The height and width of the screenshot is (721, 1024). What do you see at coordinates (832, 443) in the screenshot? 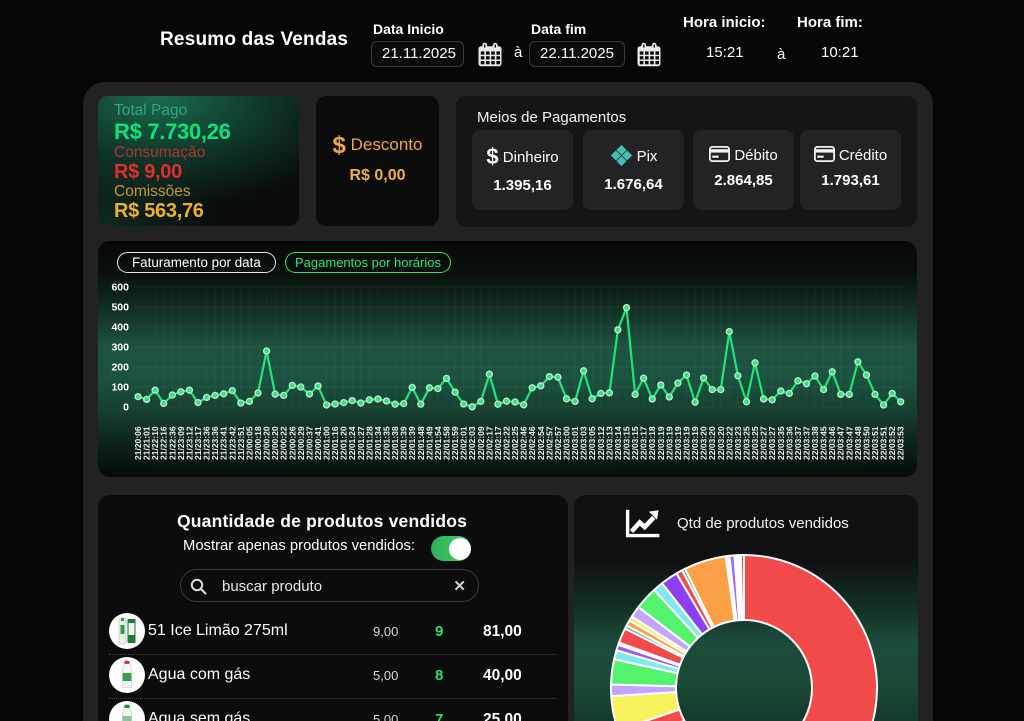
I see `svg-text: 22/03:46` at bounding box center [832, 443].